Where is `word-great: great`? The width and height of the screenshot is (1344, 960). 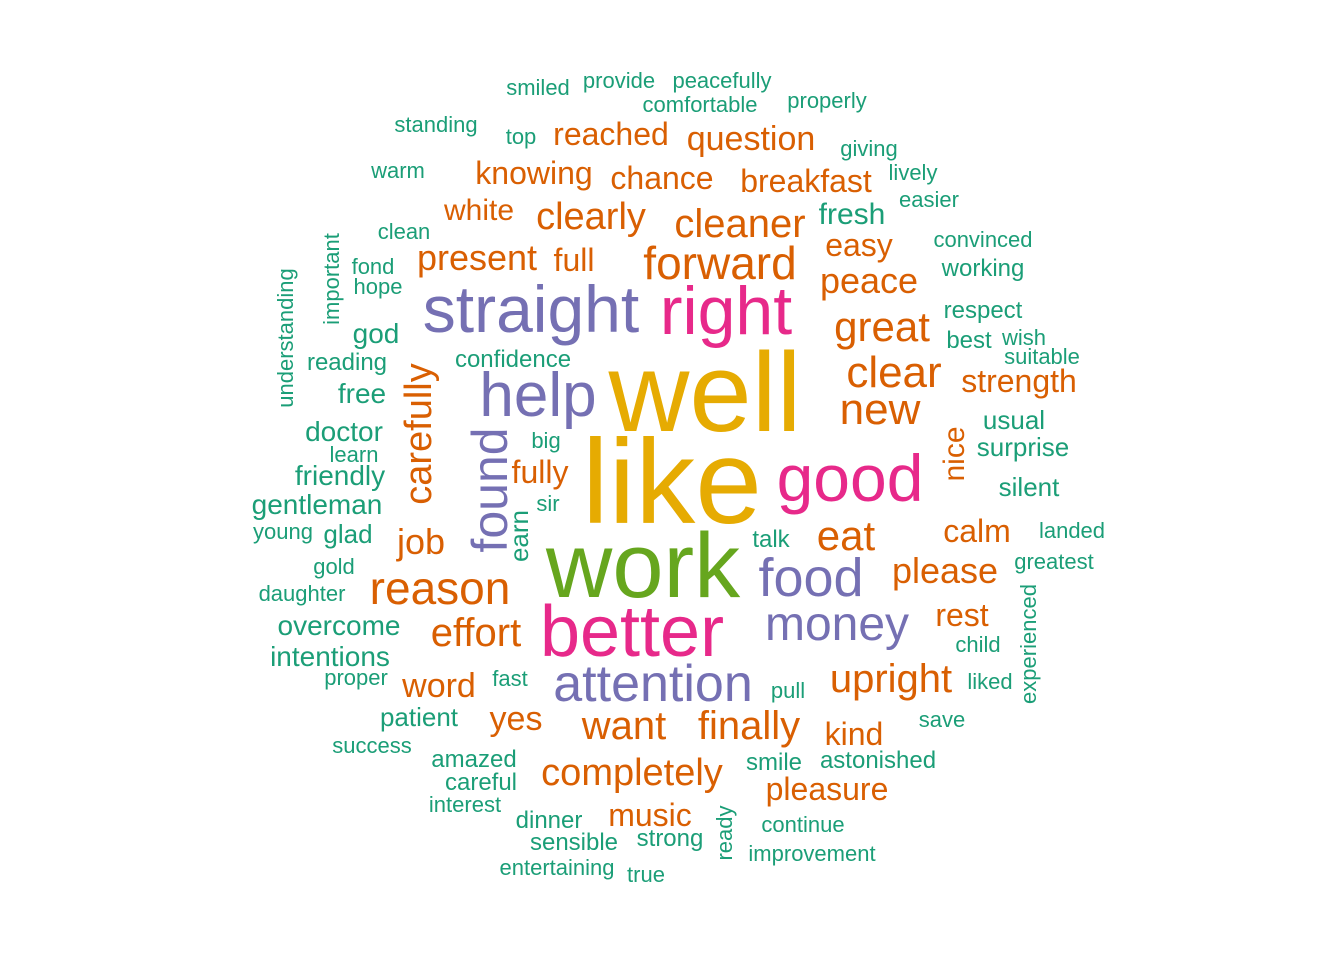 word-great: great is located at coordinates (882, 326).